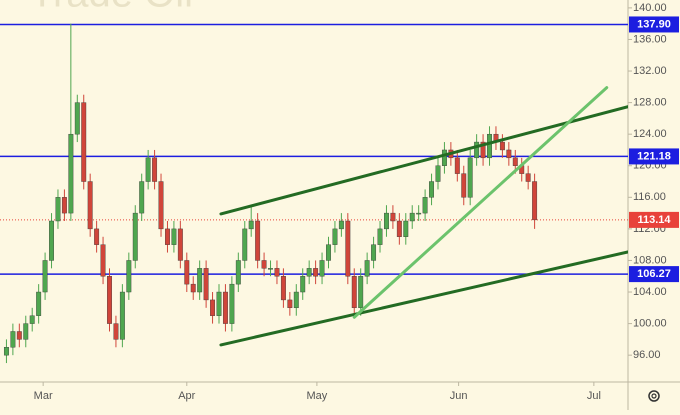  Describe the element at coordinates (650, 292) in the screenshot. I see `y-tick-label: 104.00` at that location.